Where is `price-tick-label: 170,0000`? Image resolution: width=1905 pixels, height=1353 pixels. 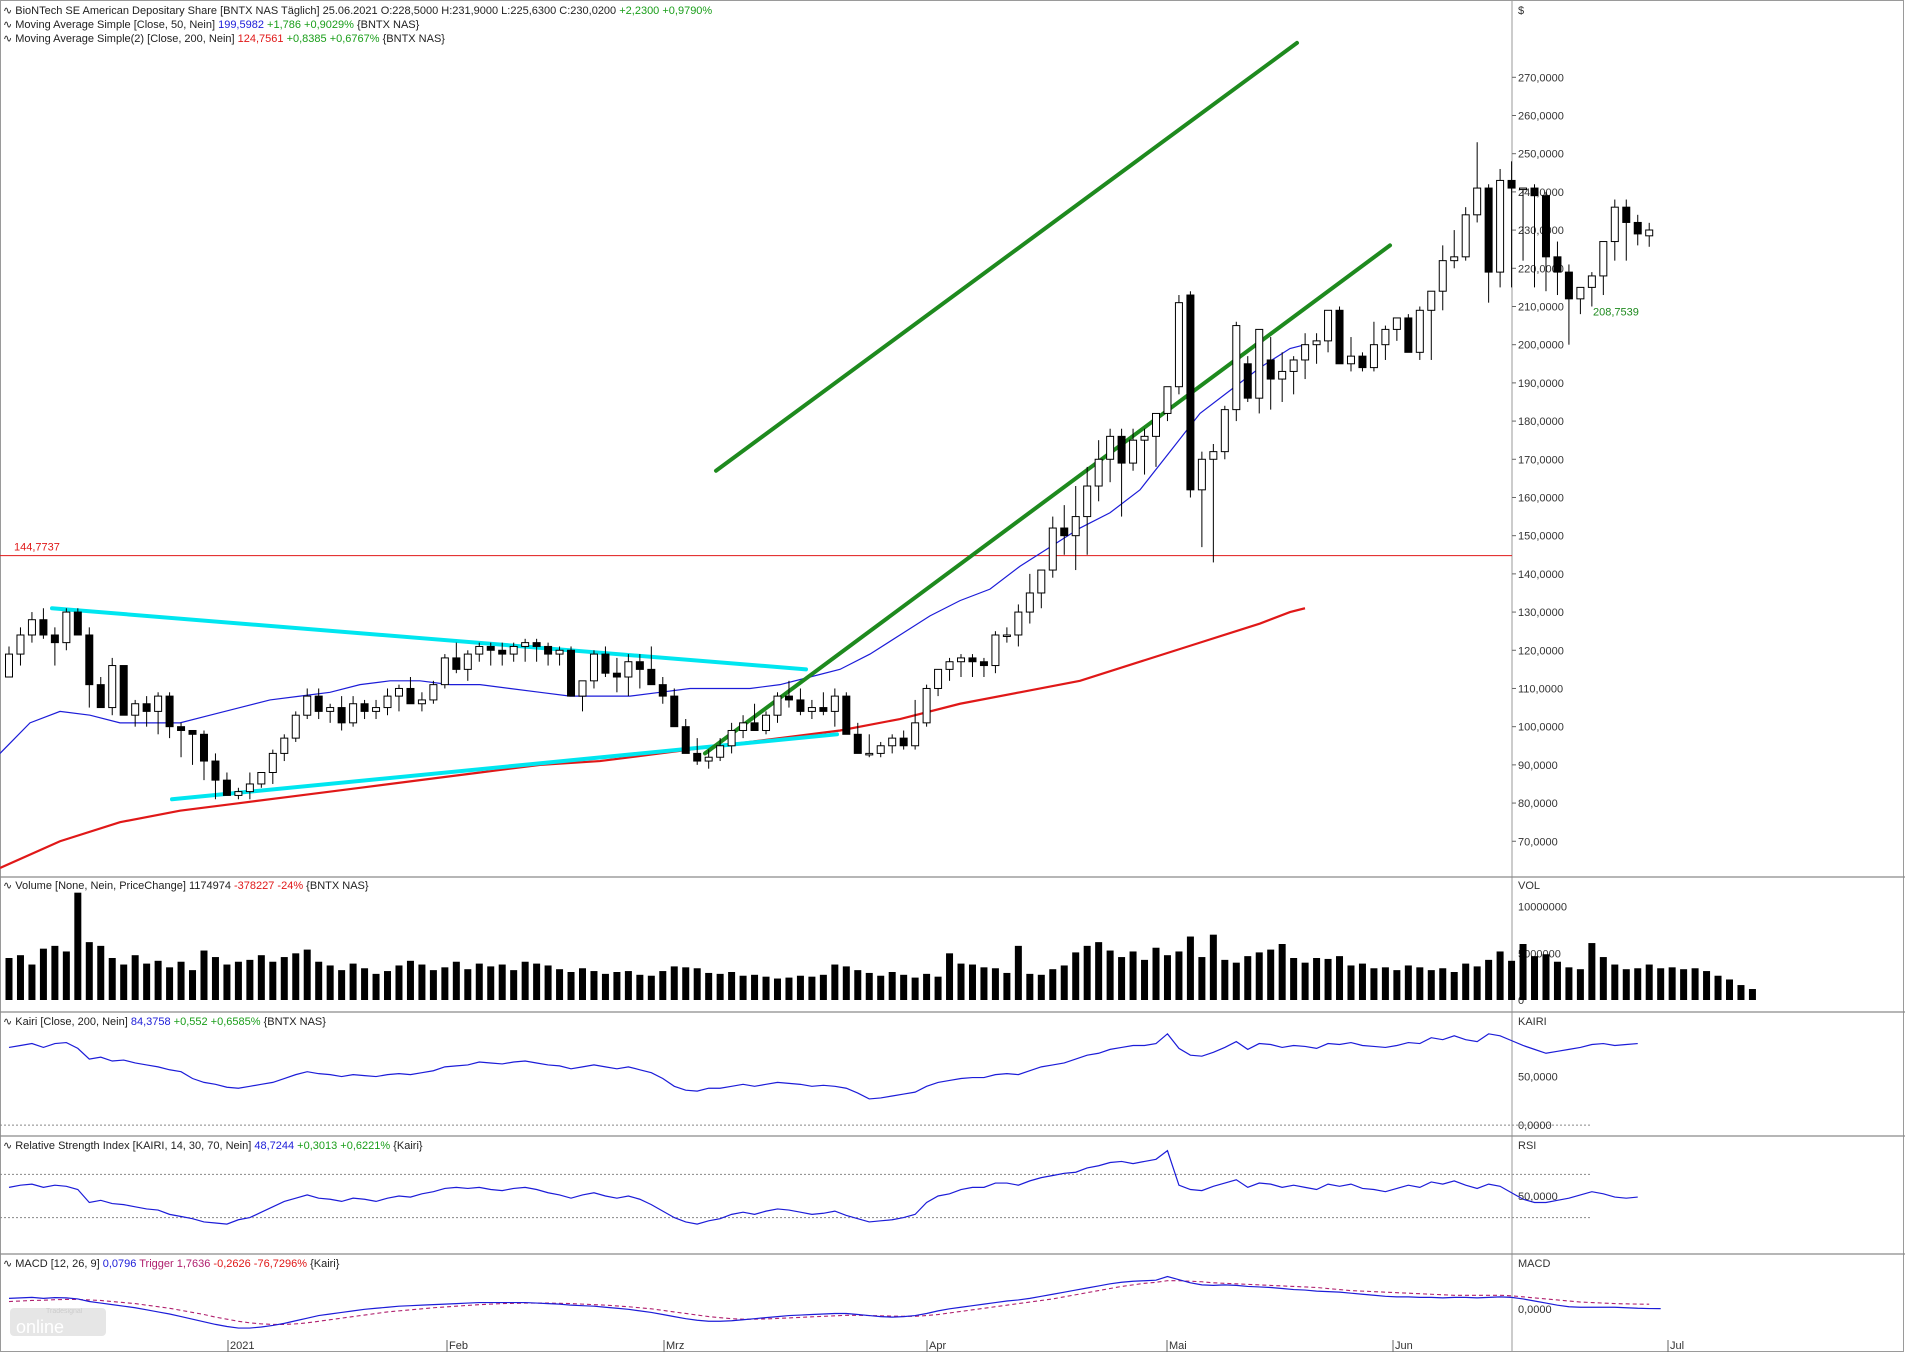 price-tick-label: 170,0000 is located at coordinates (1541, 460).